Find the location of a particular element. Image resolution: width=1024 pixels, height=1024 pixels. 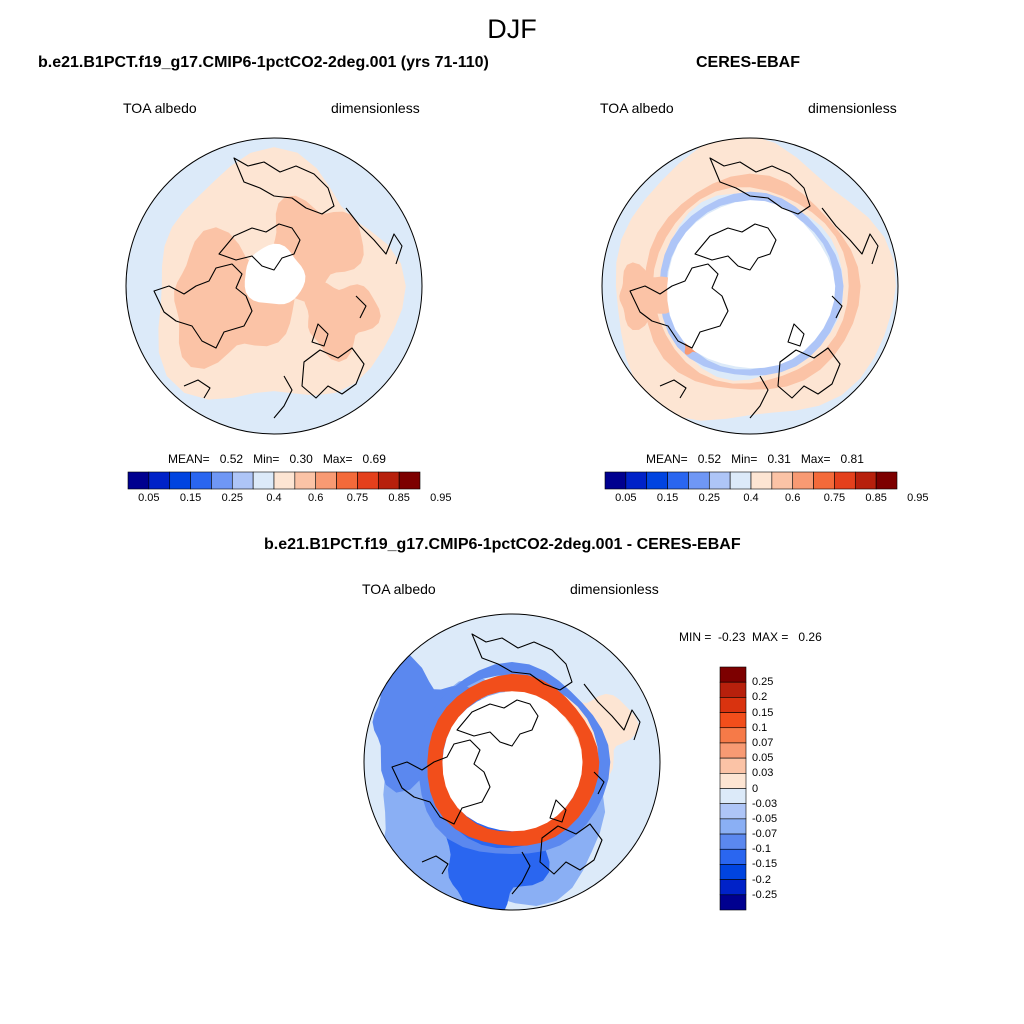

colorbar-tick-label: 0.75 is located at coordinates (834, 498).